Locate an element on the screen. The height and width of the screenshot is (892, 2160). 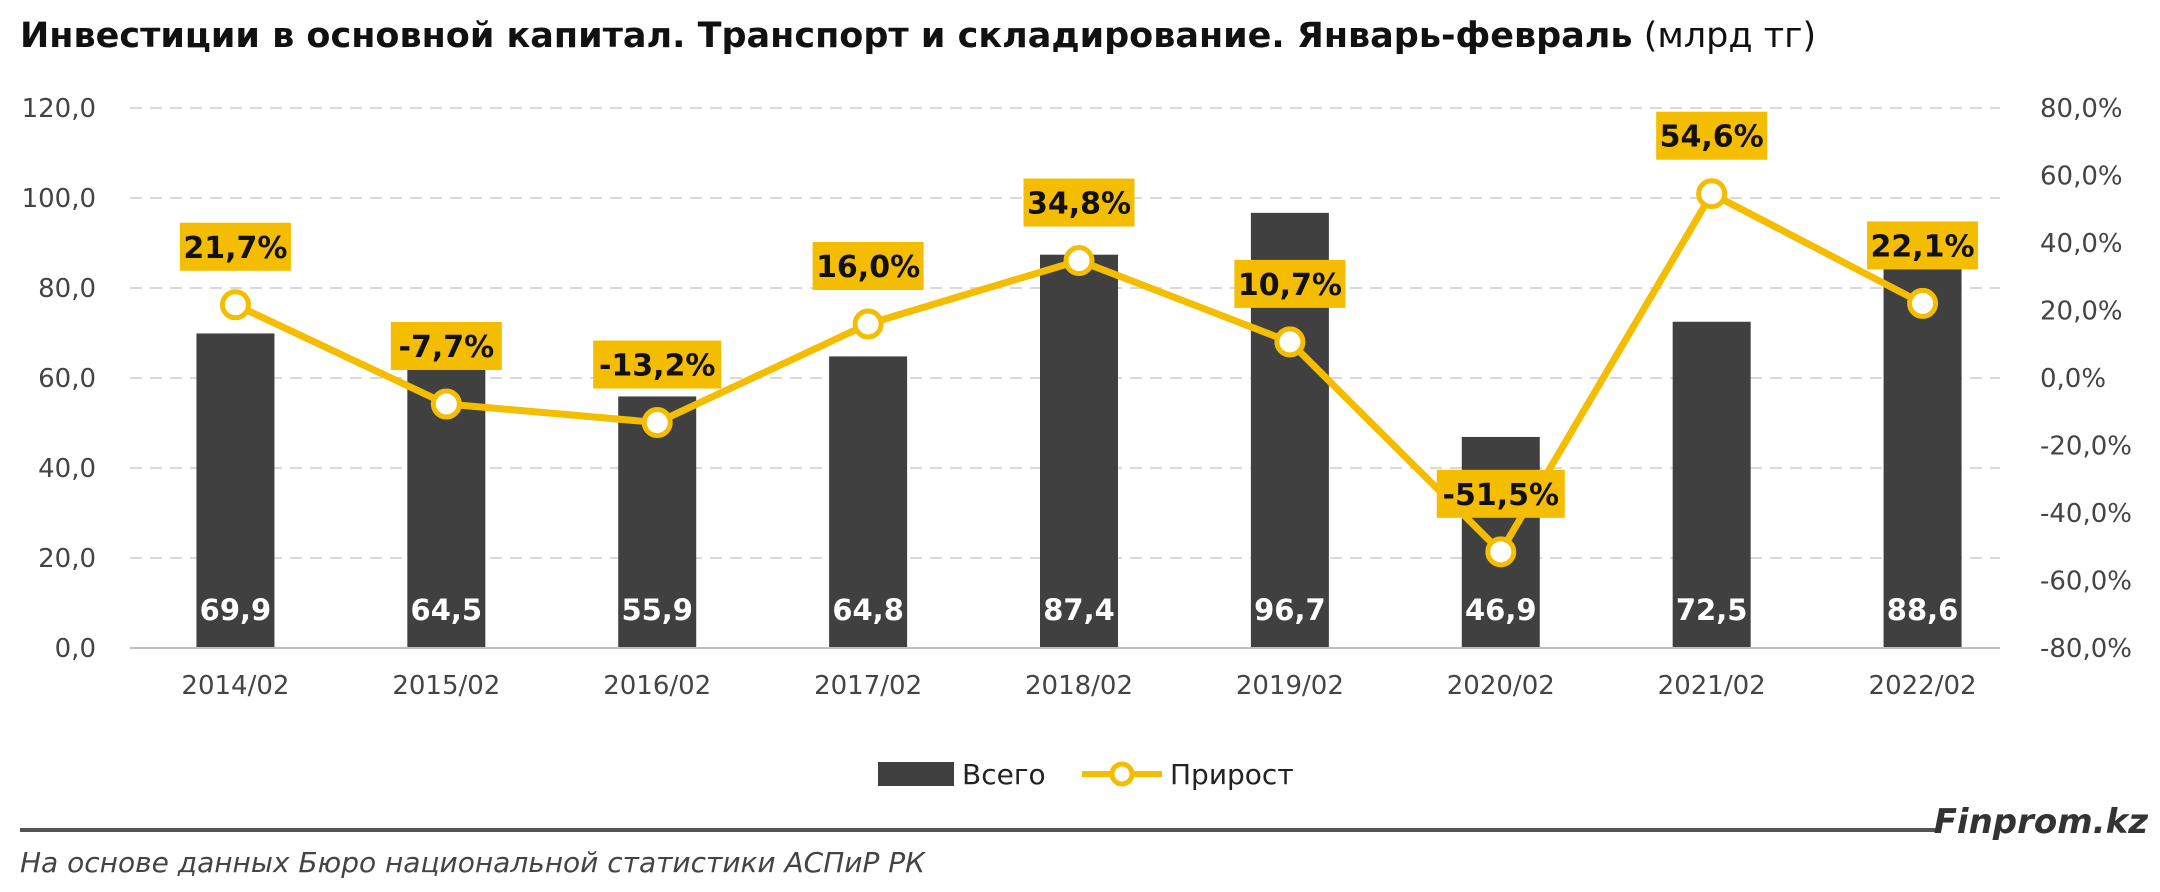
left-tick-label: 100,0 is located at coordinates (59, 199).